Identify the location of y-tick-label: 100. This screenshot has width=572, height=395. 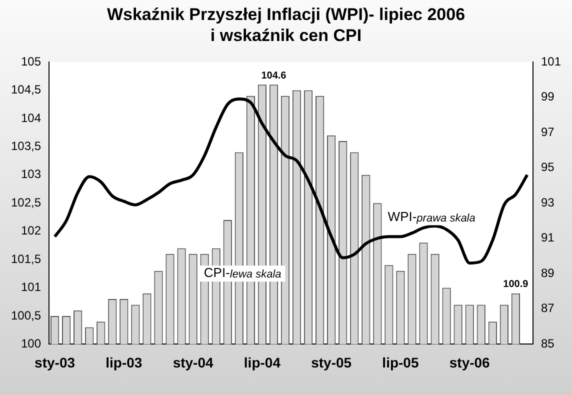
(31, 343).